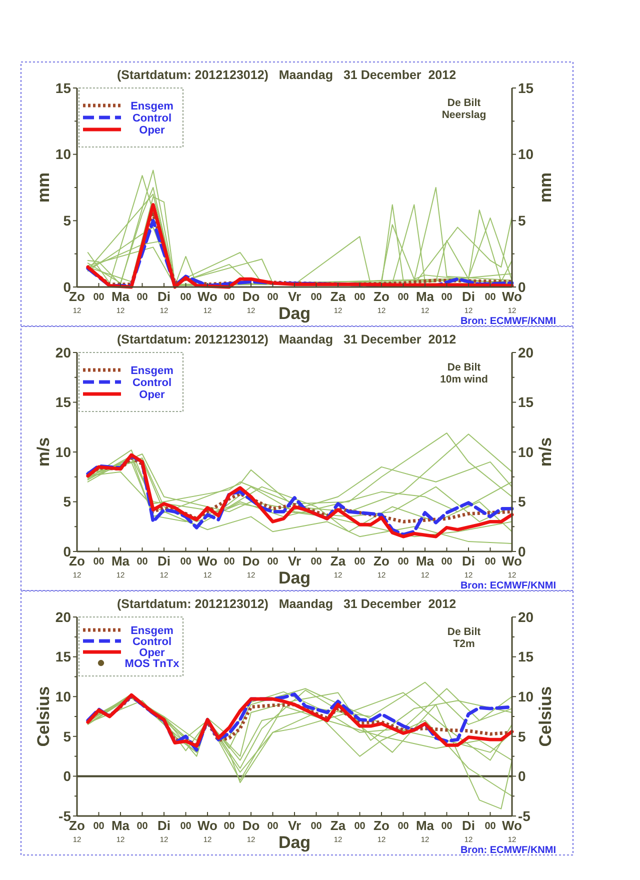 The width and height of the screenshot is (640, 880). I want to click on y2-axis-title: mm, so click(545, 187).